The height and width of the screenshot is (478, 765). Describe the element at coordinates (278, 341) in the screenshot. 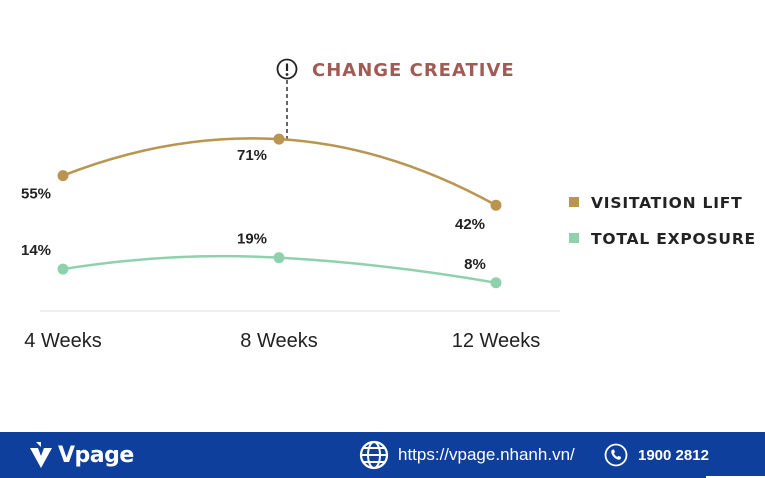

I see `x-tick-label: 8 Weeks` at that location.